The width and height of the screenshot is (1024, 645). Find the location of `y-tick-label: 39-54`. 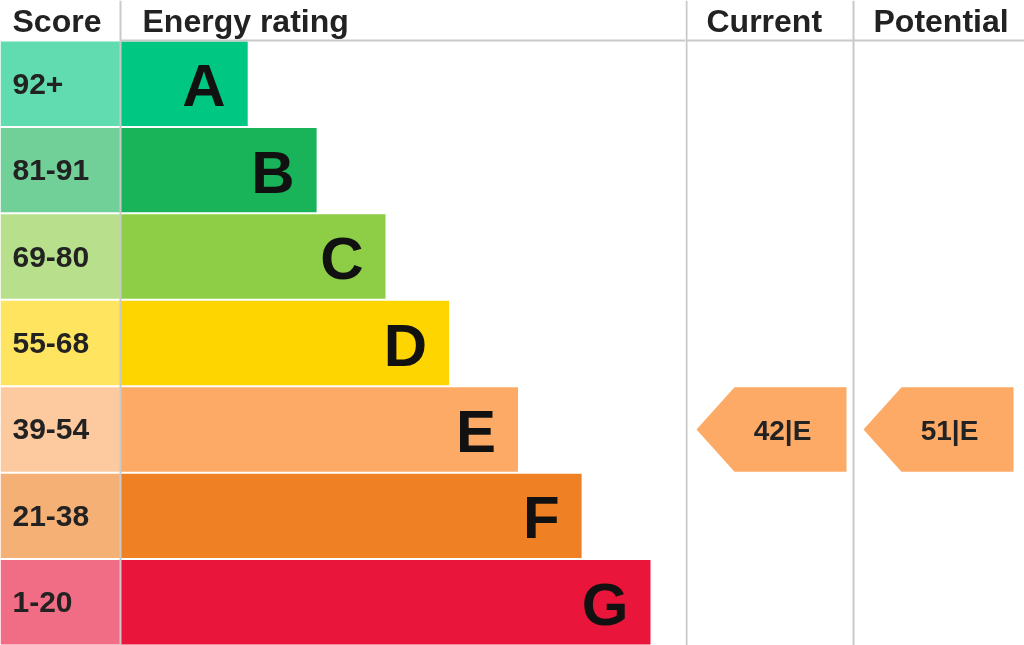

y-tick-label: 39-54 is located at coordinates (51, 429).